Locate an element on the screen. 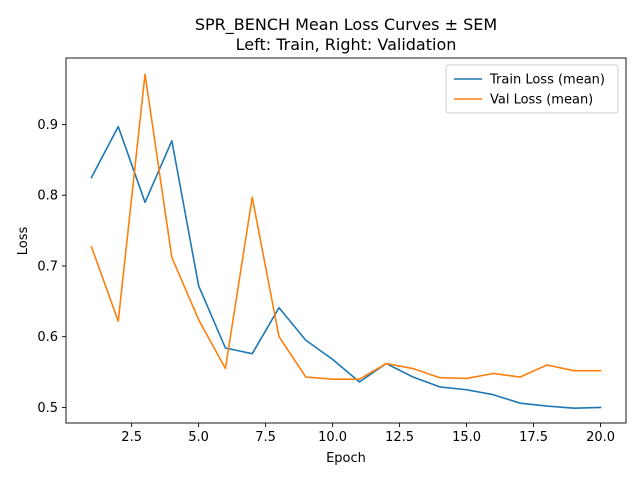  legend-box is located at coordinates (532, 89).